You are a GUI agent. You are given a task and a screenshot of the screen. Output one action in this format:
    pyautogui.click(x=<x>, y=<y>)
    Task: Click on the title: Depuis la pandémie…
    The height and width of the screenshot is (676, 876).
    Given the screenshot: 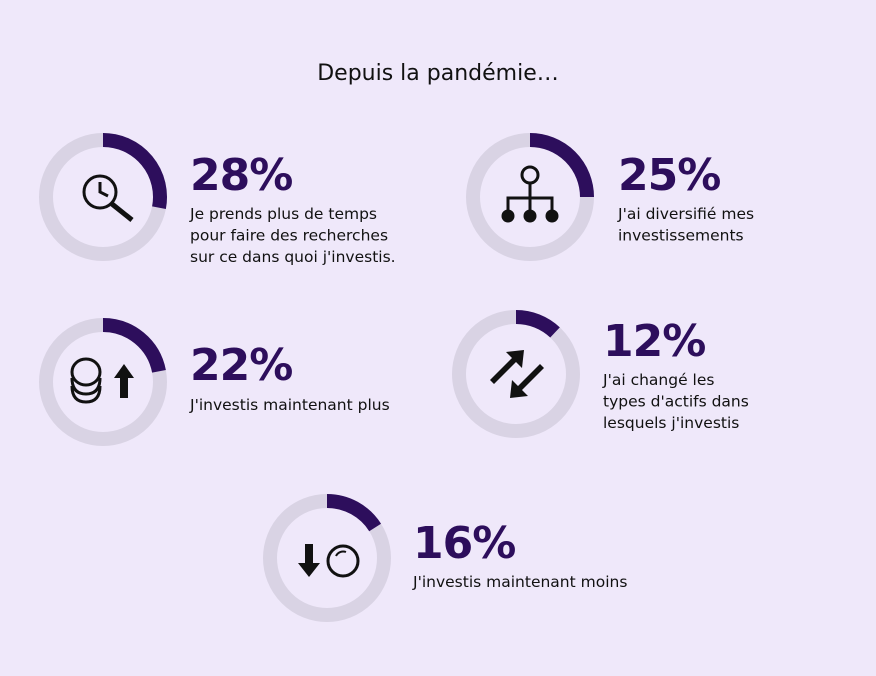 What is the action you would take?
    pyautogui.click(x=438, y=73)
    